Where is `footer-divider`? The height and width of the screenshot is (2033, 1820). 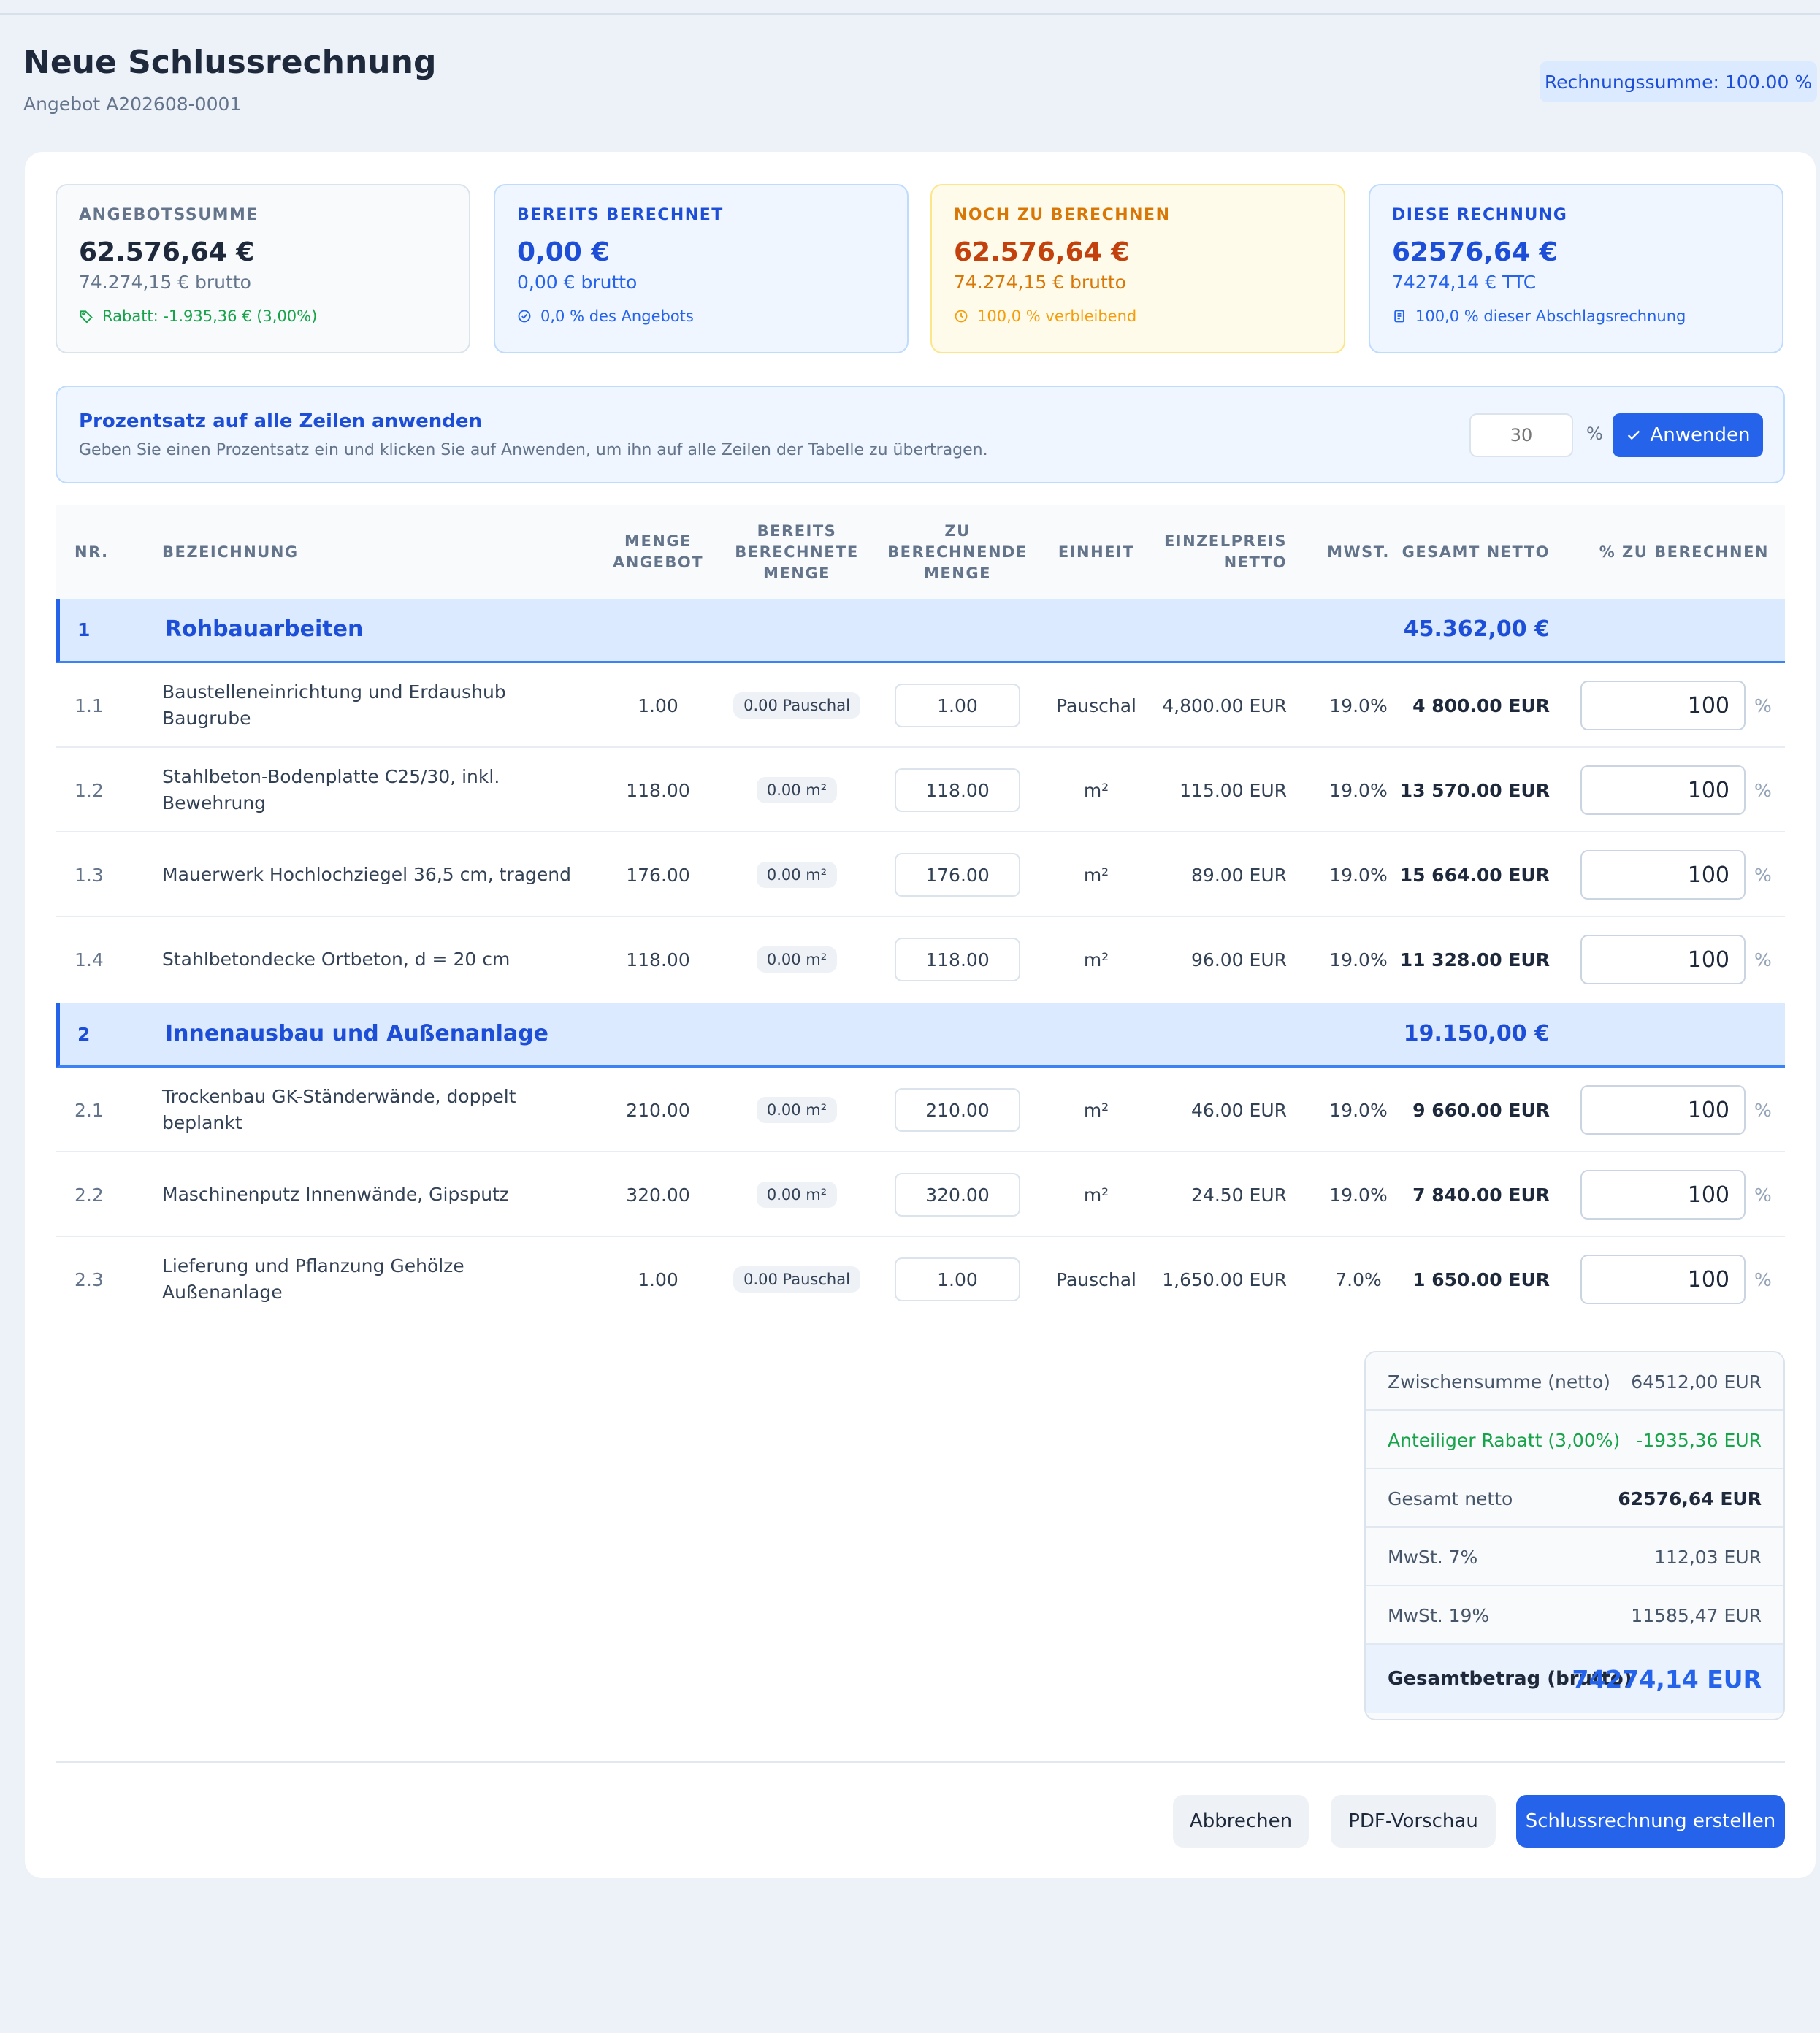 footer-divider is located at coordinates (920, 1762).